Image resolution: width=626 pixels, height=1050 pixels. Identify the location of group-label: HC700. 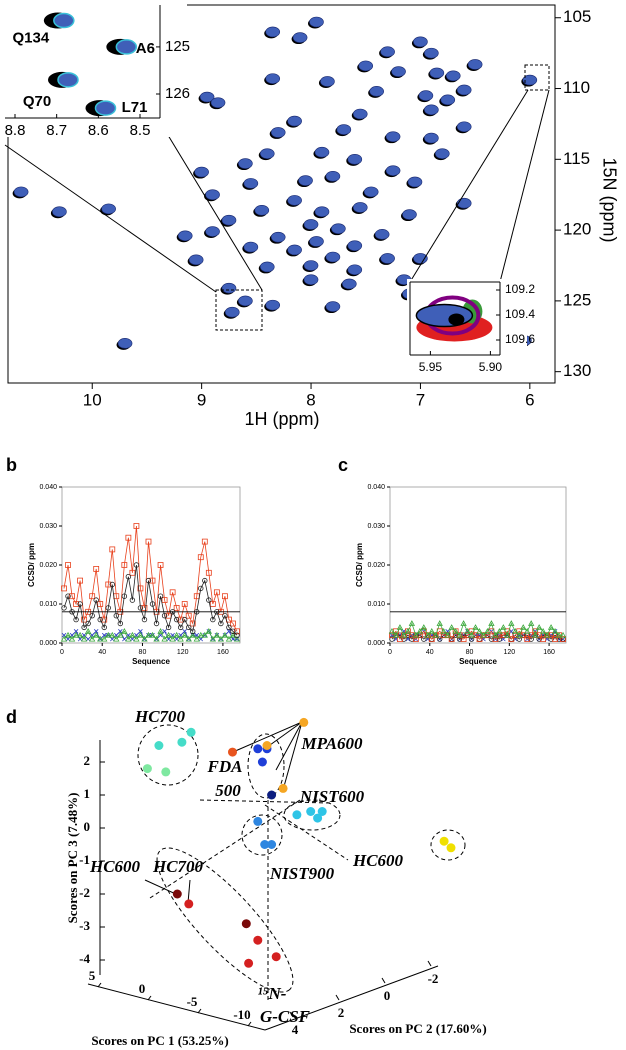
(178, 866).